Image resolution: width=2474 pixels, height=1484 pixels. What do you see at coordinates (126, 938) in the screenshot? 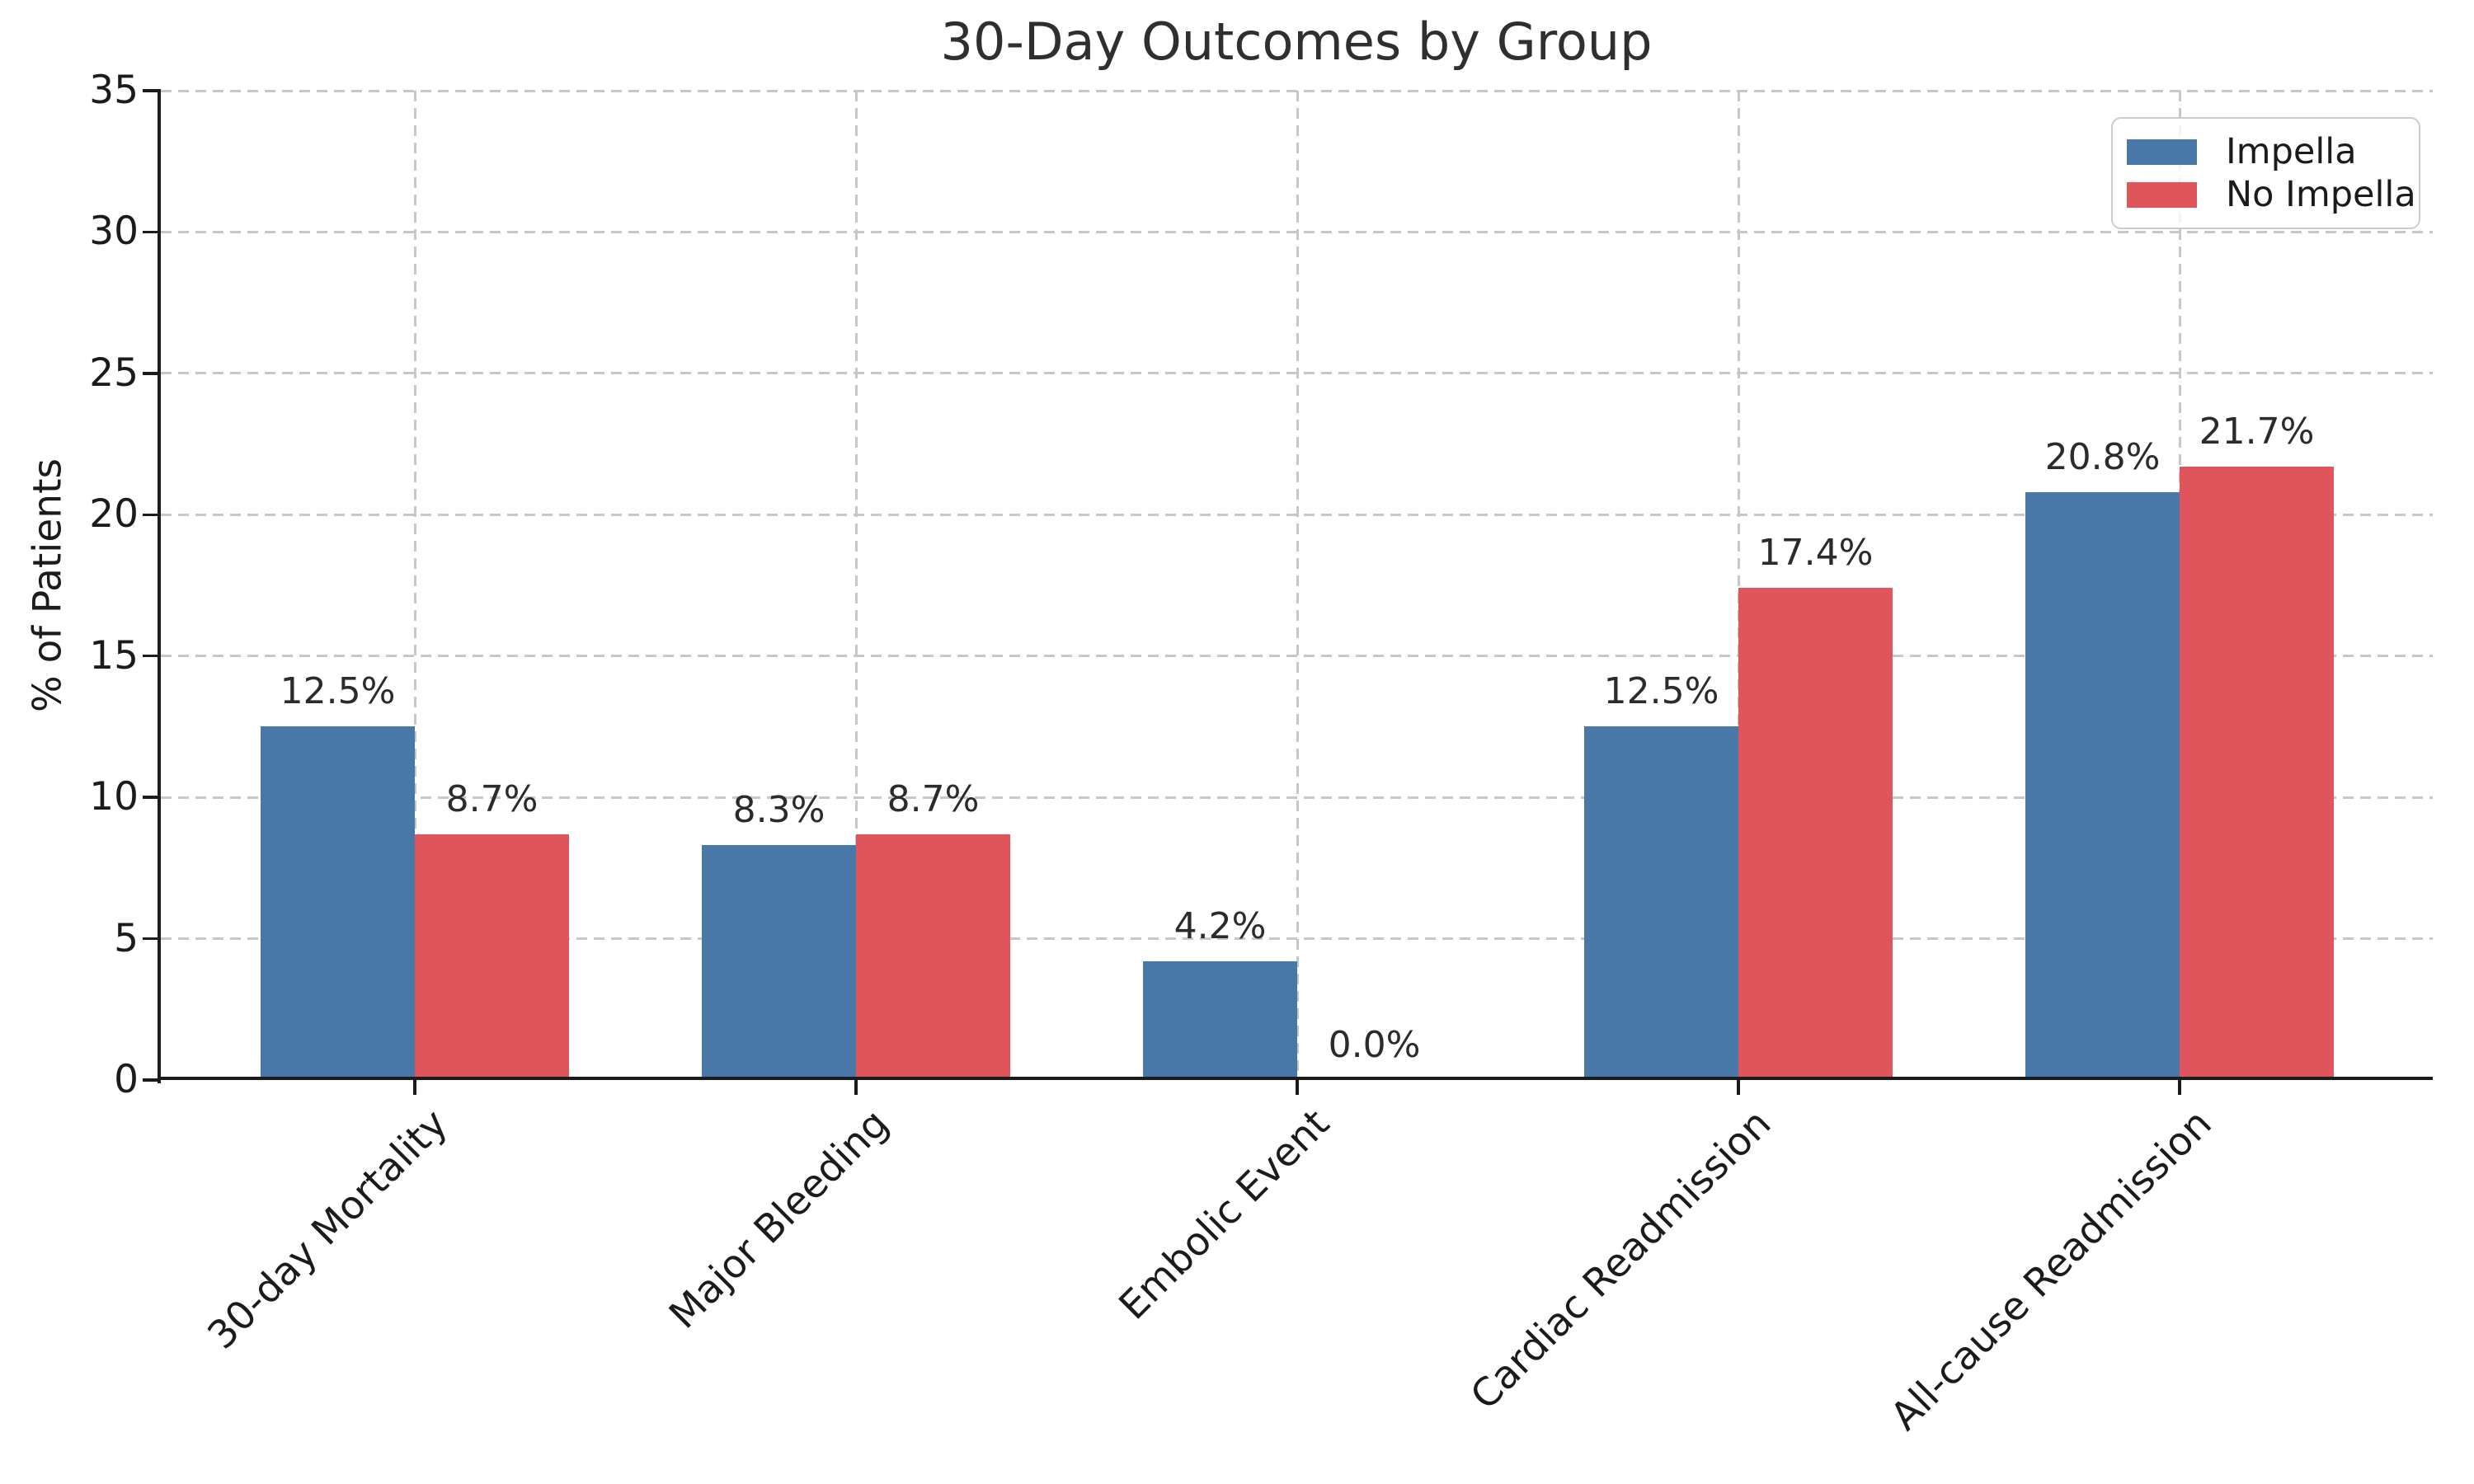
I see `y-tick-label-5: 5` at bounding box center [126, 938].